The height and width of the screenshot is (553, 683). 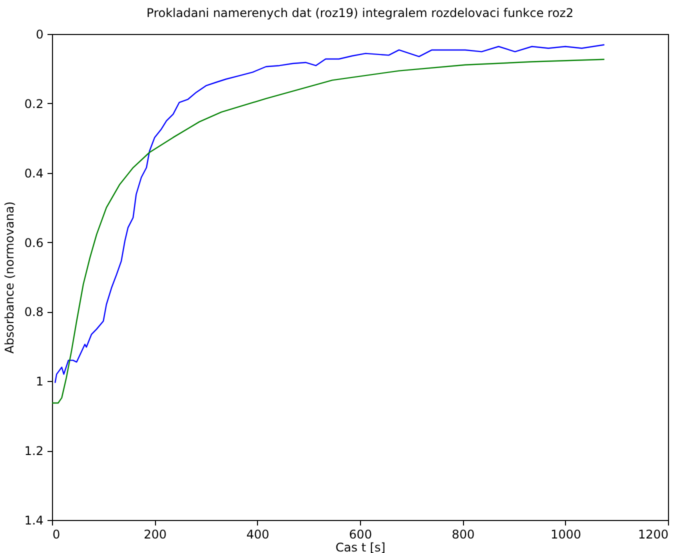 I want to click on x-tick-label: 200, so click(x=155, y=535).